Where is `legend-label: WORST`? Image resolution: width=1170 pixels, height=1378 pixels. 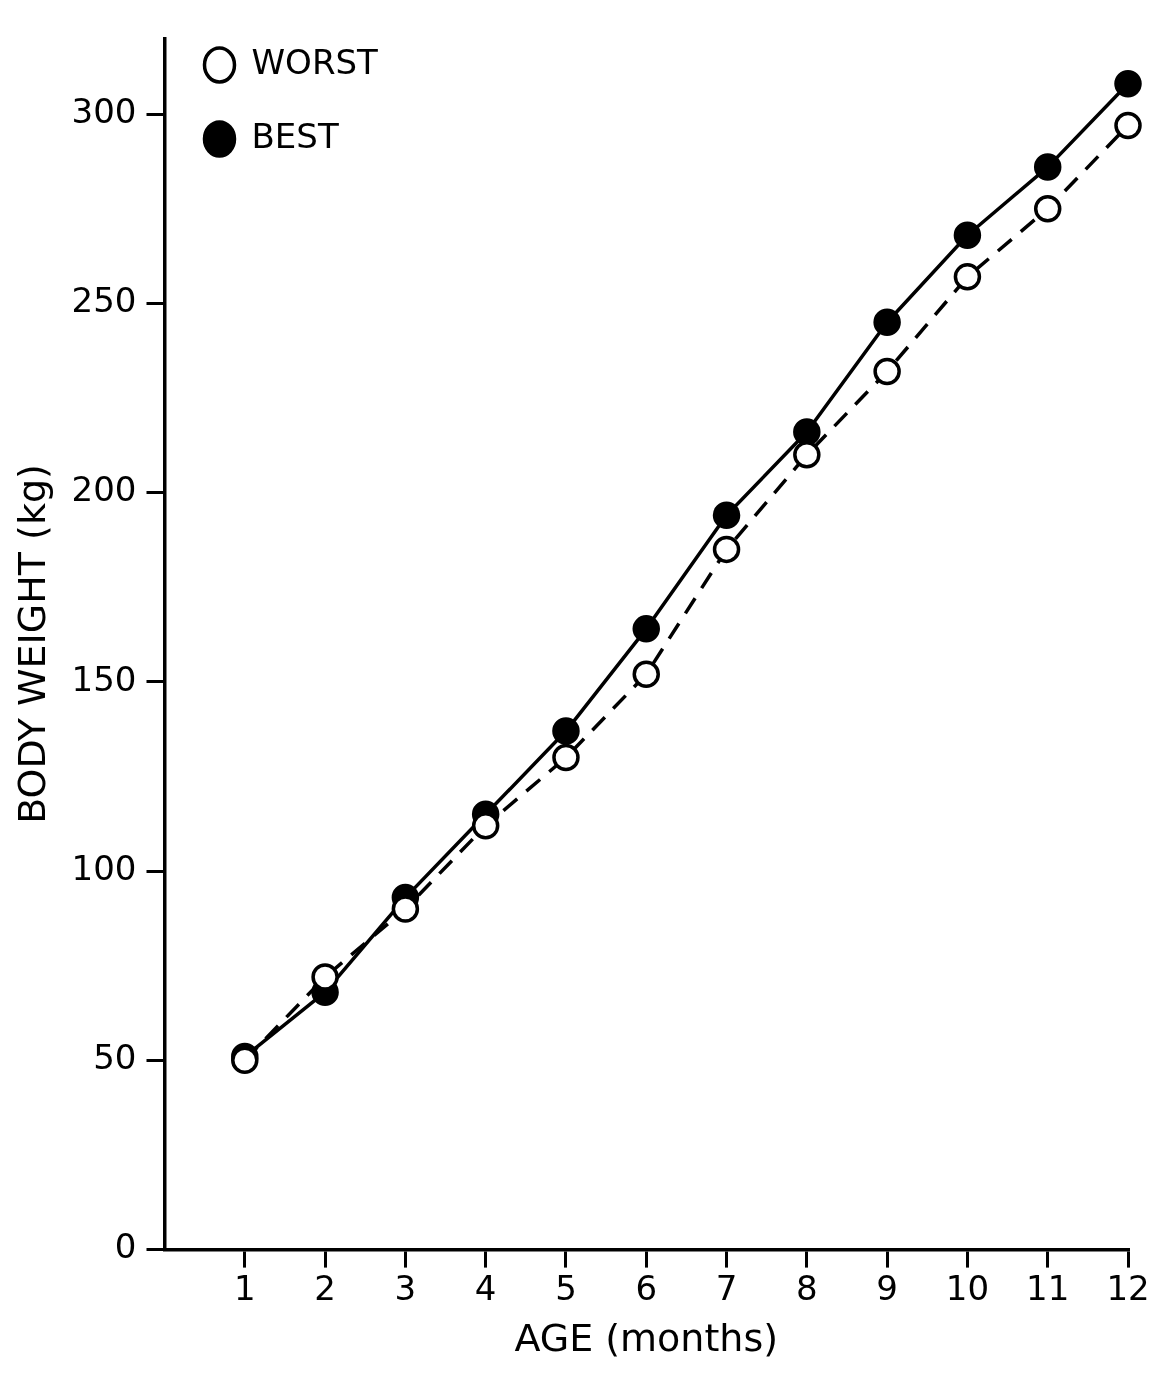
legend-label: WORST is located at coordinates (315, 61).